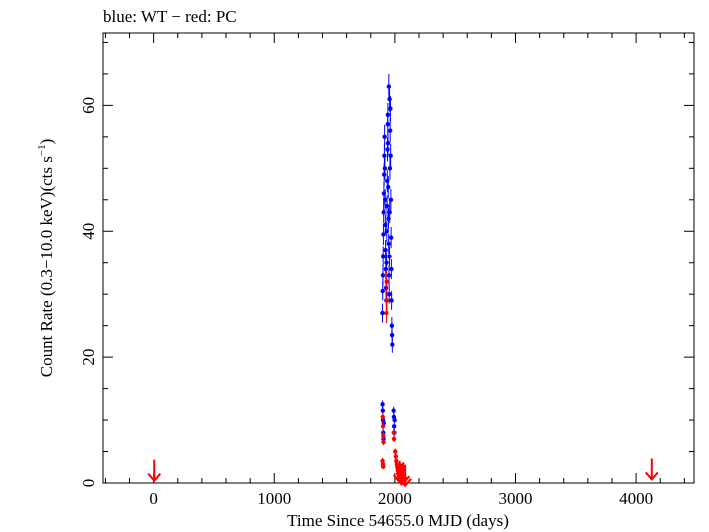 The width and height of the screenshot is (709, 532). What do you see at coordinates (88, 105) in the screenshot?
I see `y-tick-label: 60` at bounding box center [88, 105].